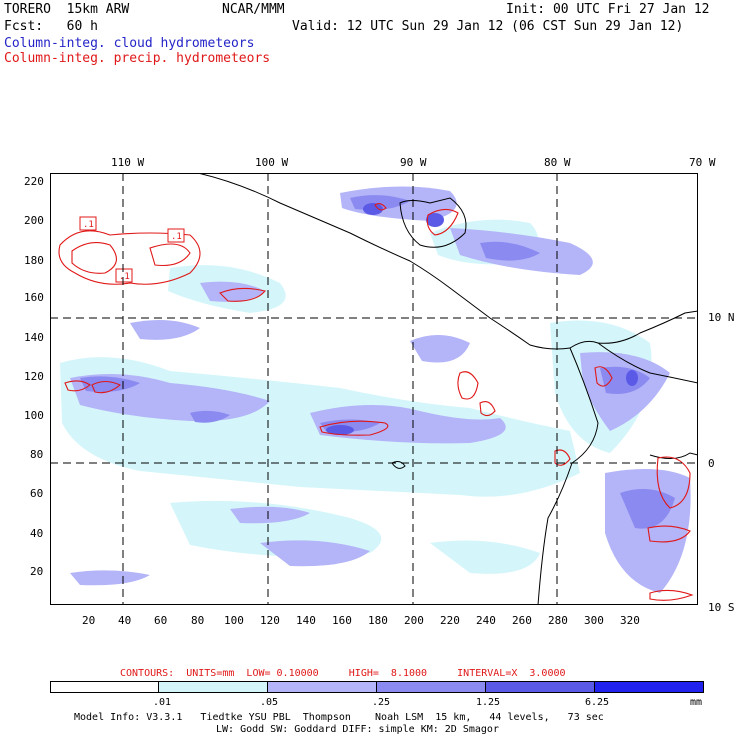 The width and height of the screenshot is (740, 740). What do you see at coordinates (37, 454) in the screenshot?
I see `y-label-80: 80` at bounding box center [37, 454].